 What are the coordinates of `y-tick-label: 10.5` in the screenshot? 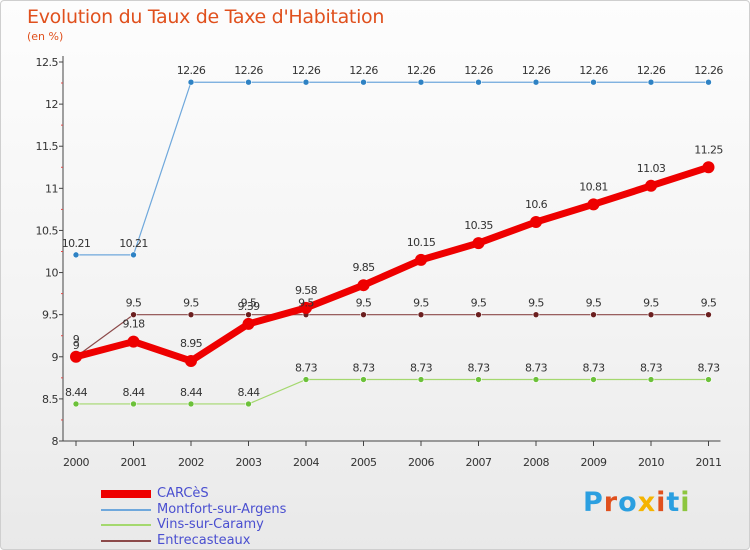 It's located at (47, 230).